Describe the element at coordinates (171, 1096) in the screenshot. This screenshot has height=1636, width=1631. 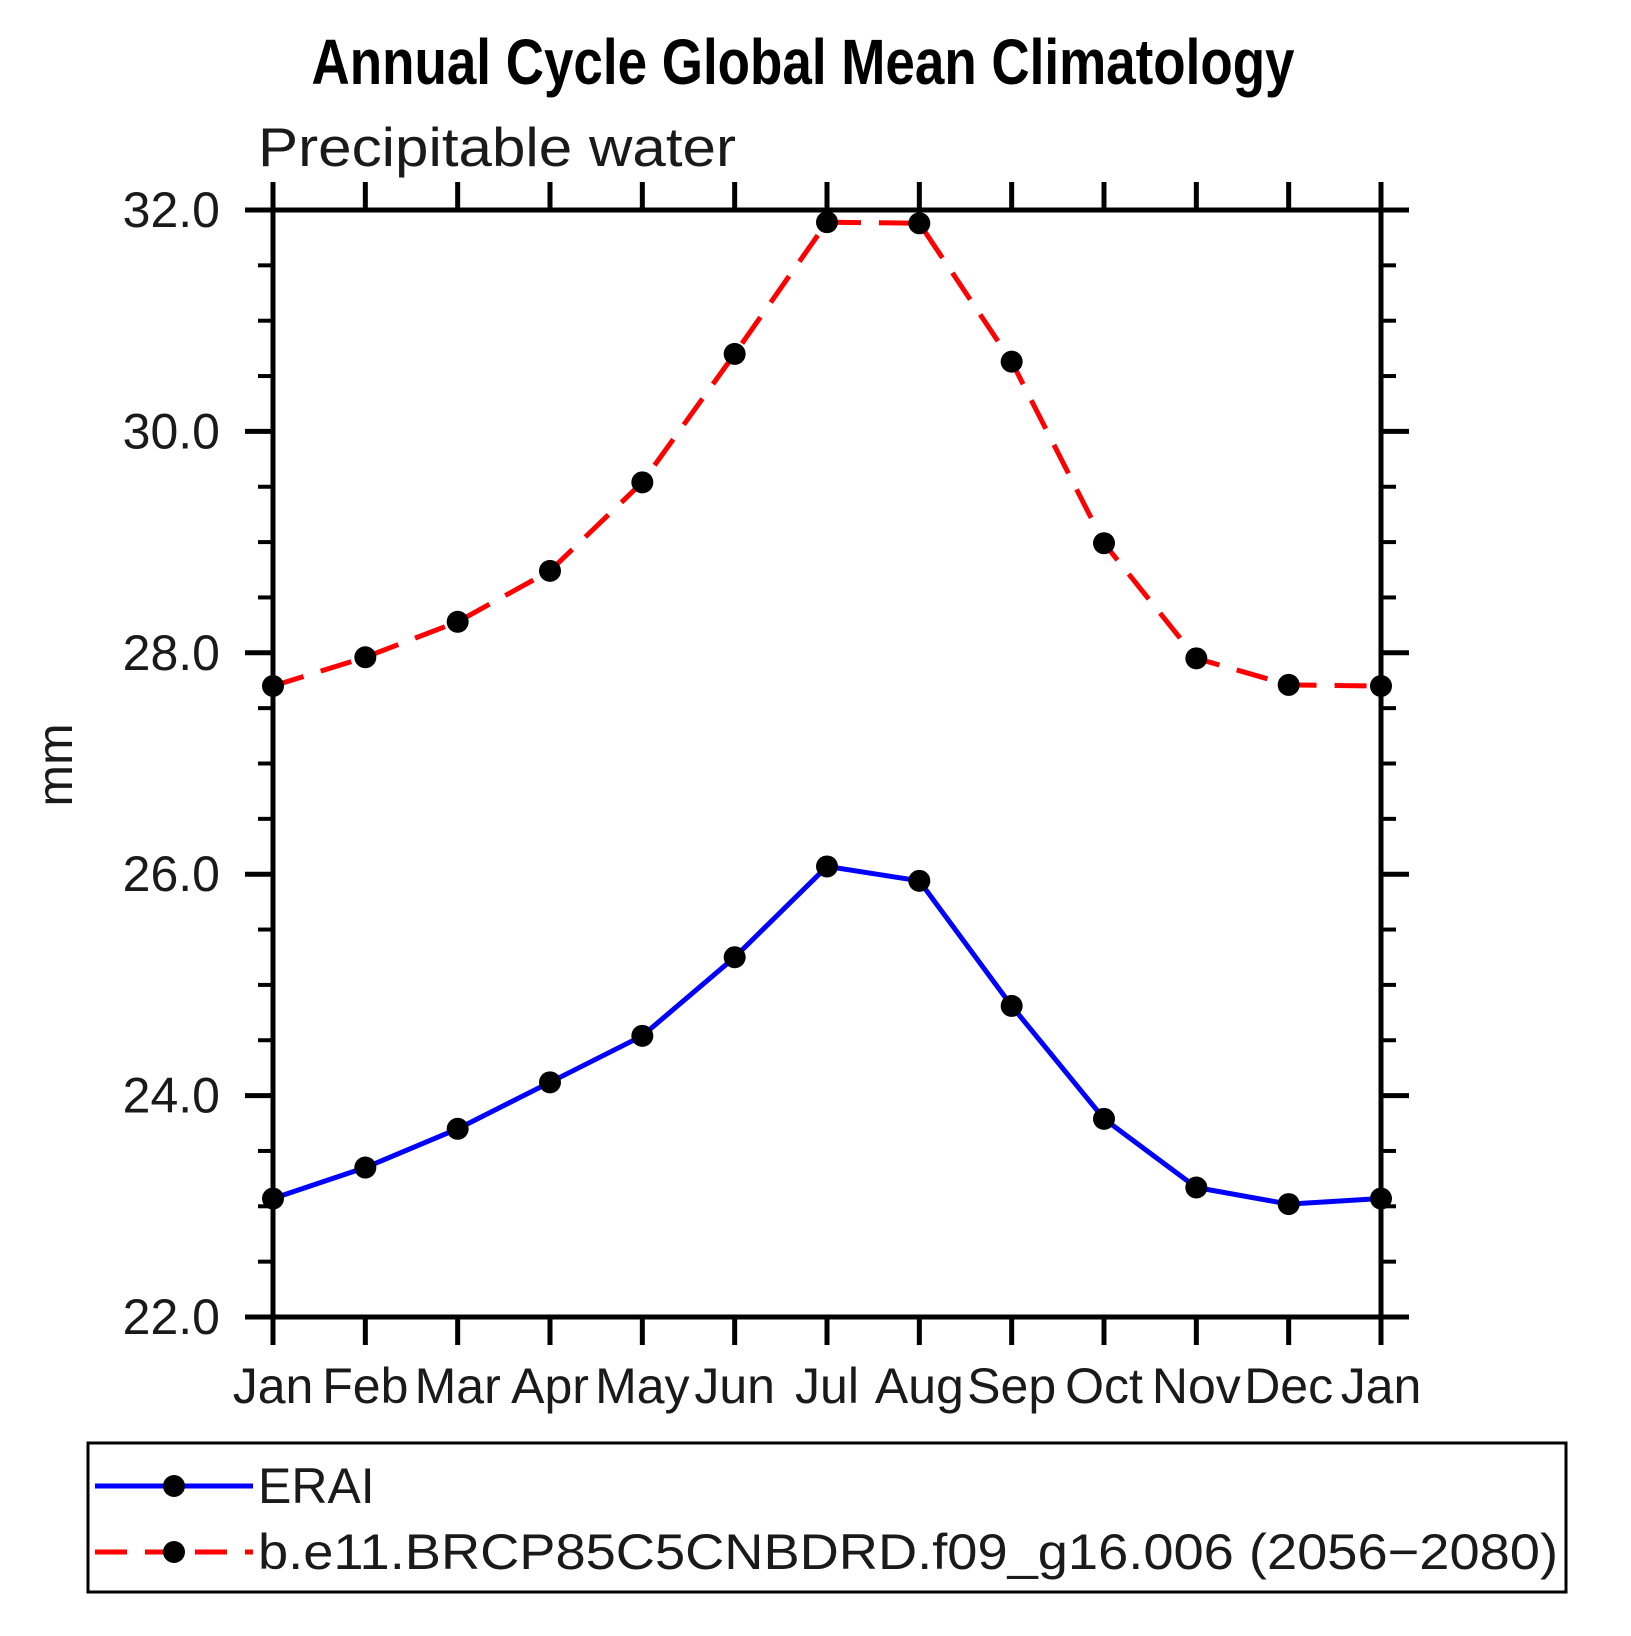
I see `y-tick-label: 24.0` at that location.